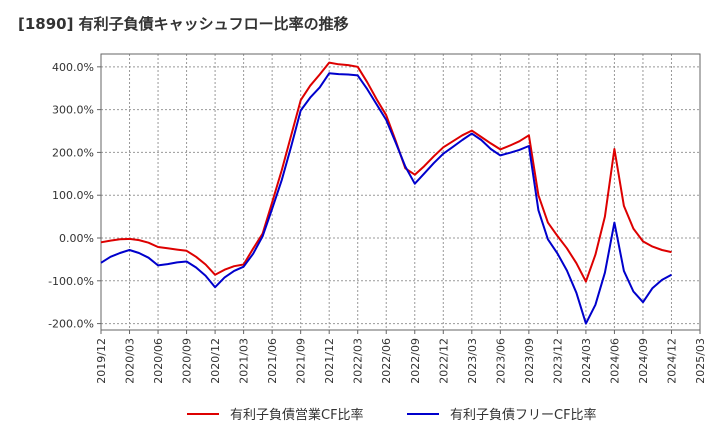  I want to click on x-tick-label: 2019/12, so click(101, 361).